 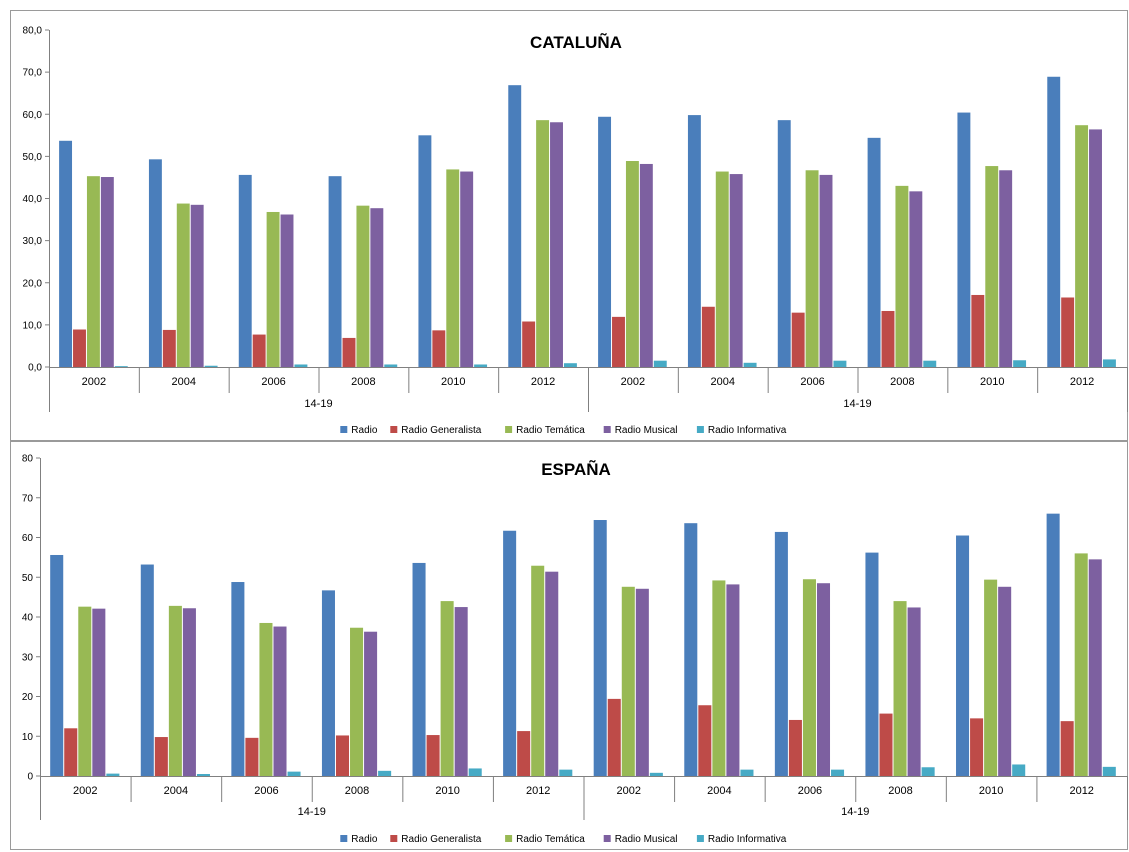 What do you see at coordinates (33, 325) in the screenshot?
I see `y-tick-label: 10,0` at bounding box center [33, 325].